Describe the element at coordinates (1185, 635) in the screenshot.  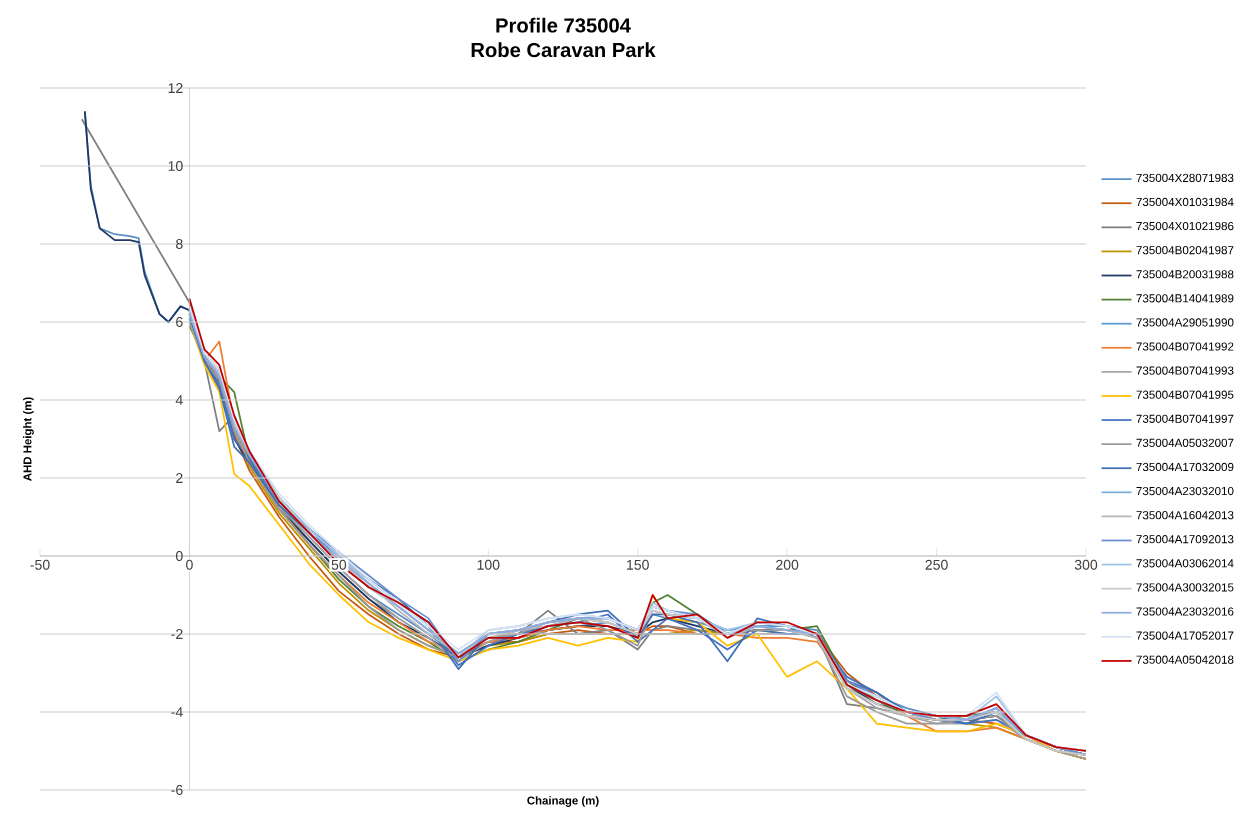
I see `legend-label: 735004A17052017` at that location.